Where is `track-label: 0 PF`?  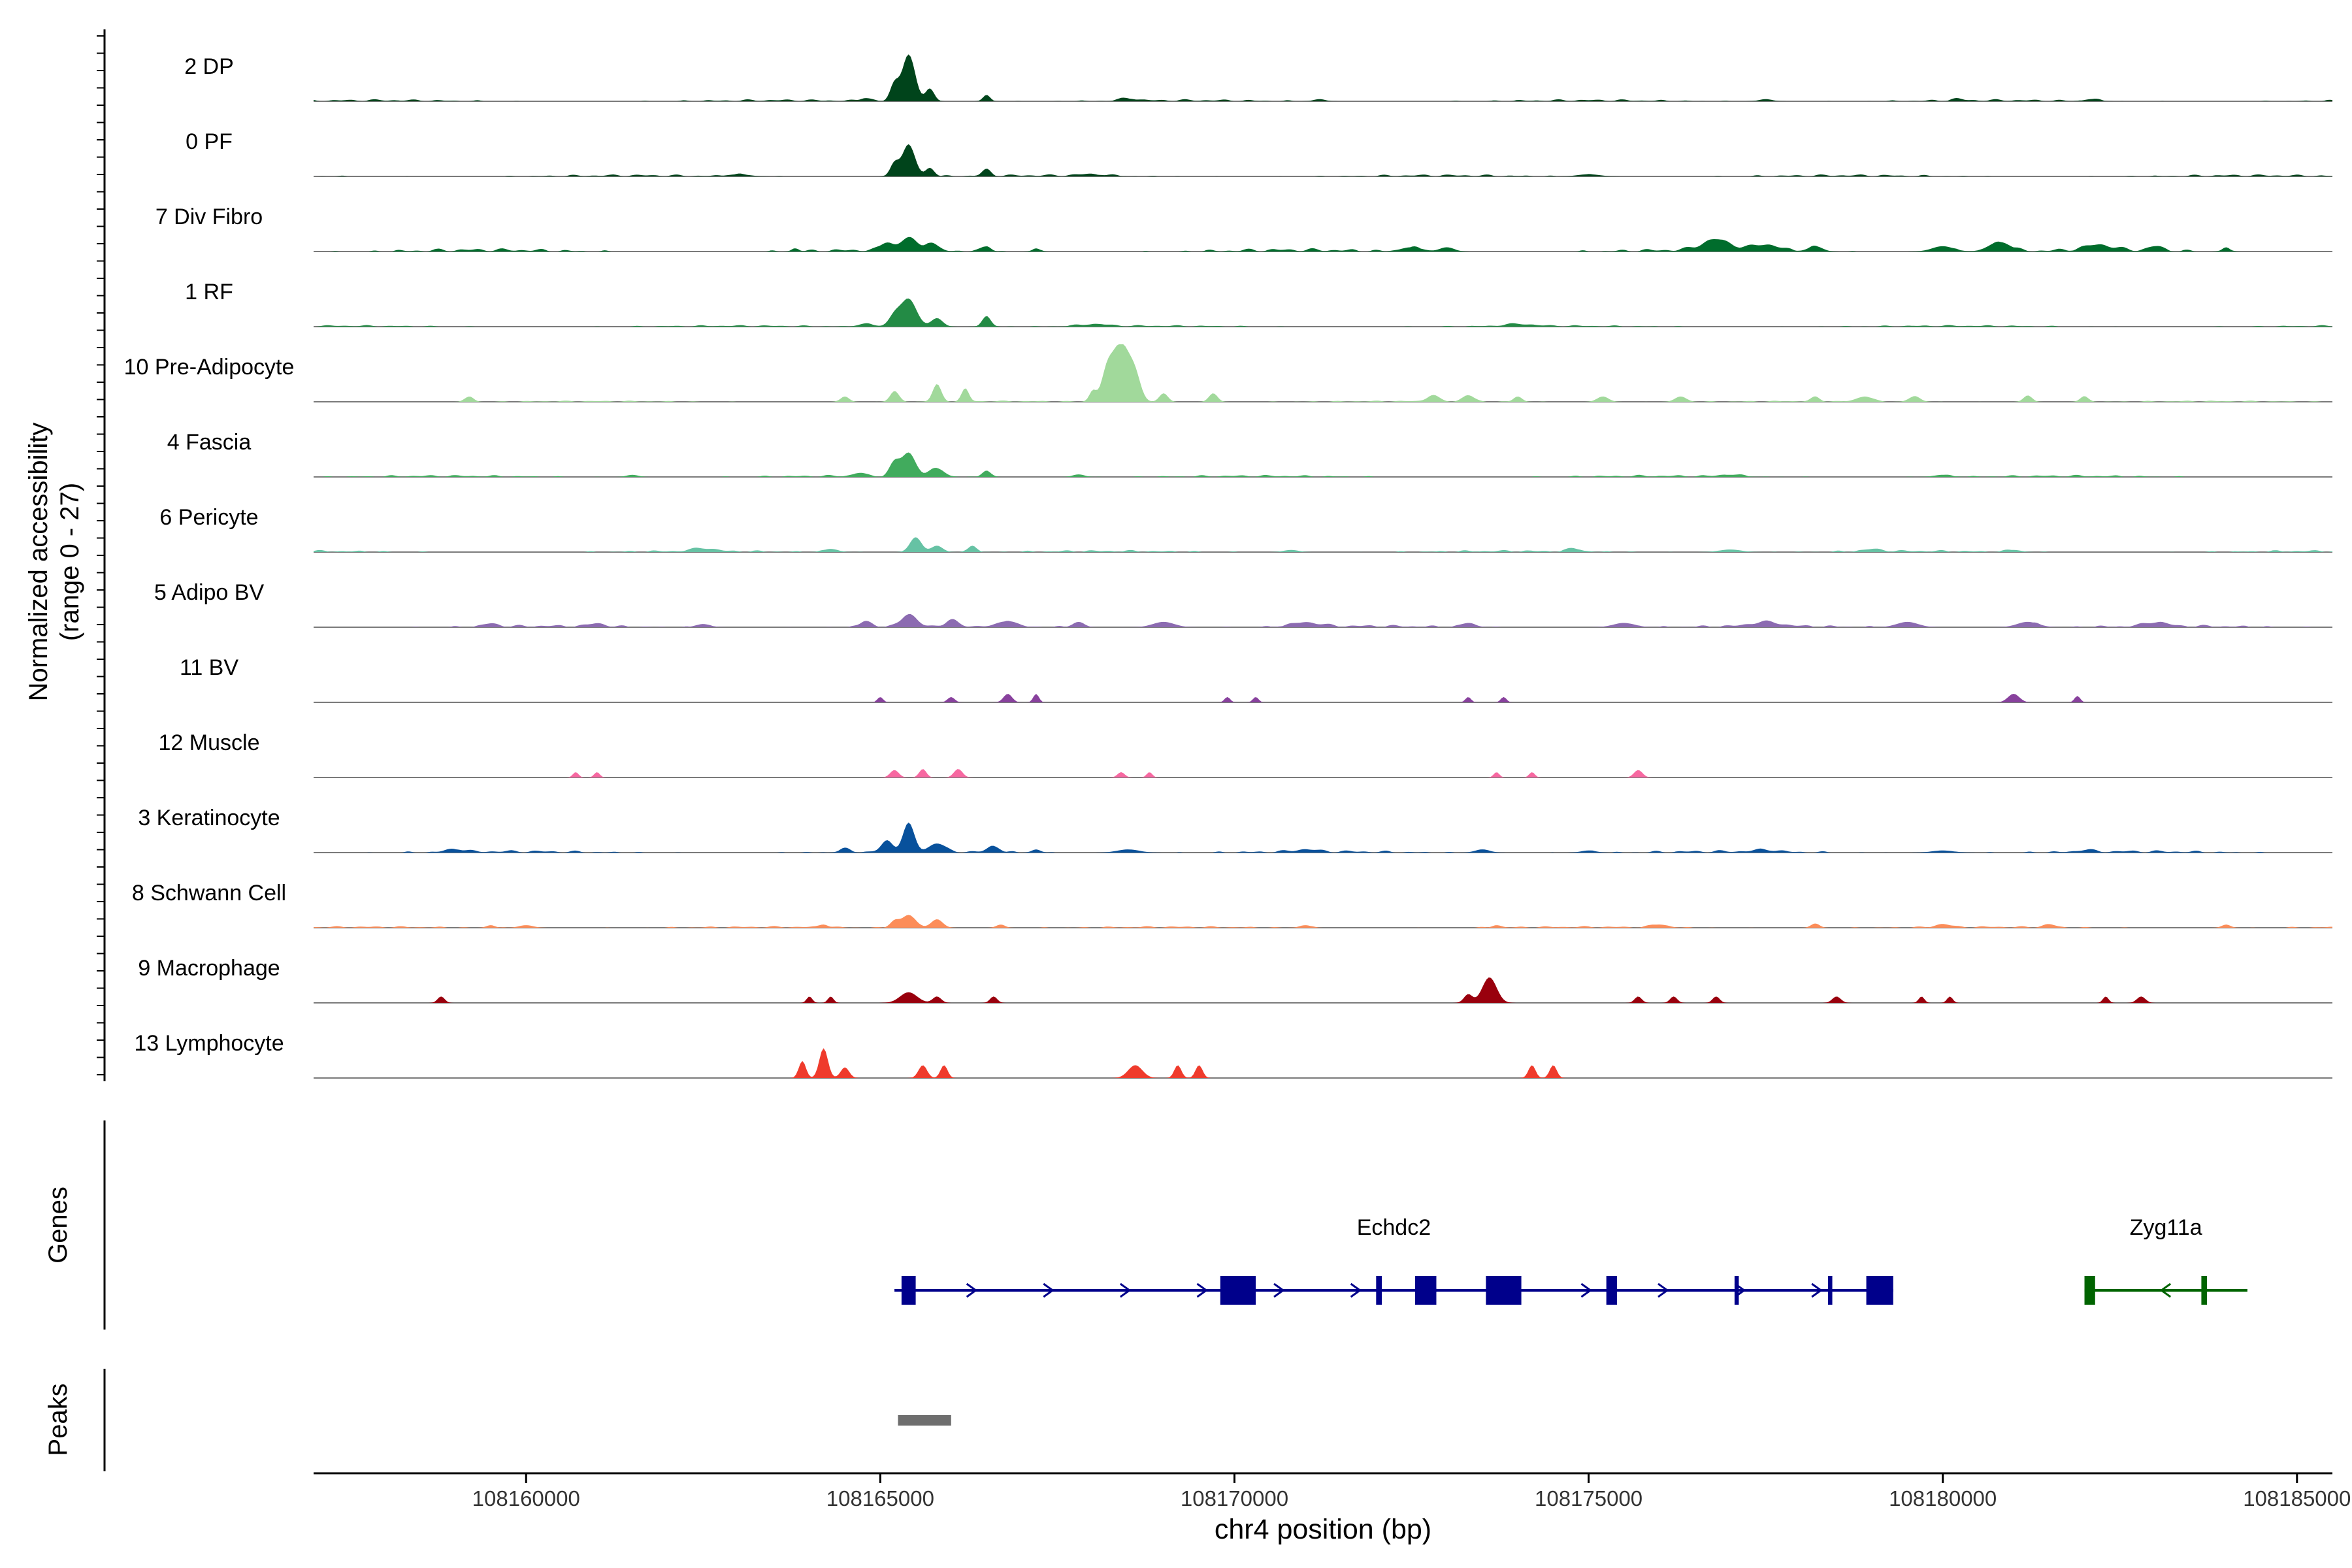 track-label: 0 PF is located at coordinates (209, 141).